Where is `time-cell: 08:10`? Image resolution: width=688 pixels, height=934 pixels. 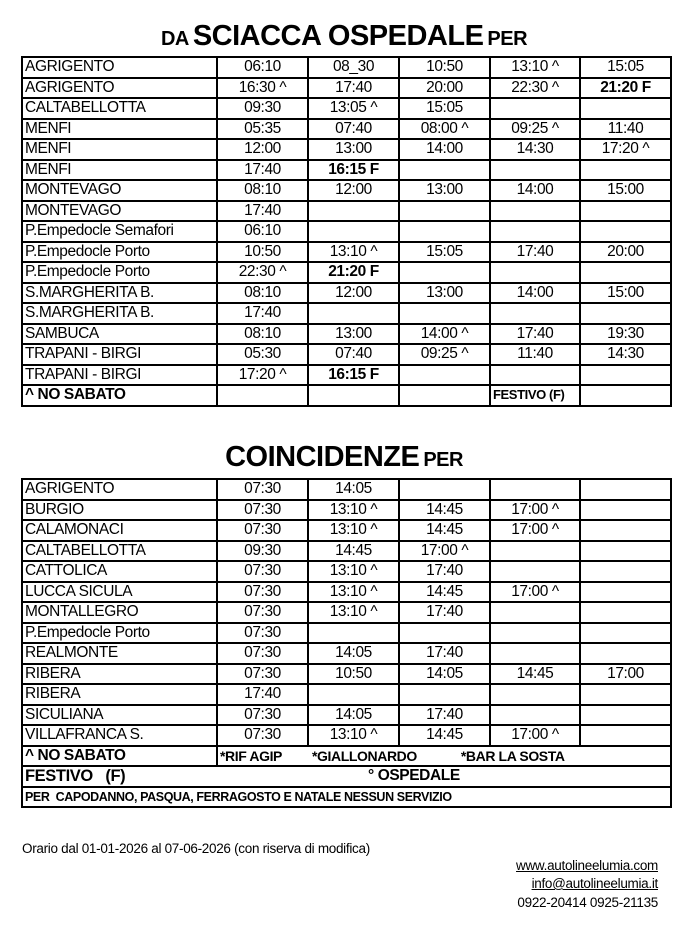
time-cell: 08:10 is located at coordinates (262, 190).